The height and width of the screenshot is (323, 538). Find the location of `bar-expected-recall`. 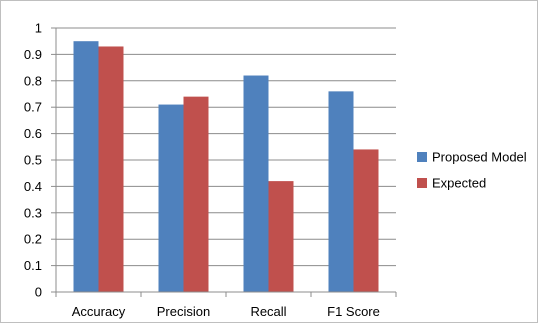

bar-expected-recall is located at coordinates (281, 236).